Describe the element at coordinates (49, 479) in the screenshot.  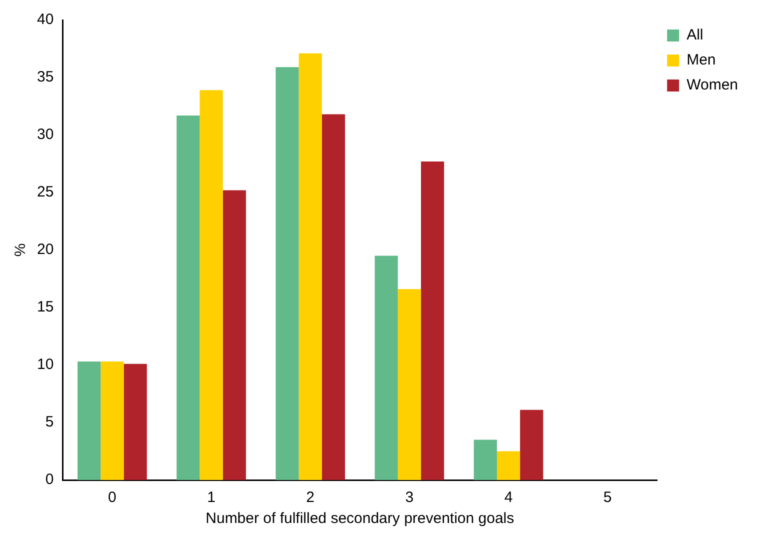
I see `y-tick-label: 0` at that location.